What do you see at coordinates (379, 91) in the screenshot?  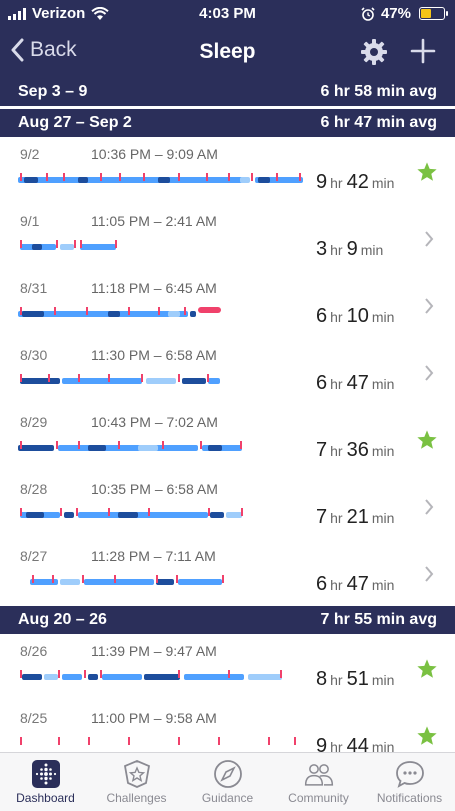 I see `week-average: 6 hr 58 min avg` at bounding box center [379, 91].